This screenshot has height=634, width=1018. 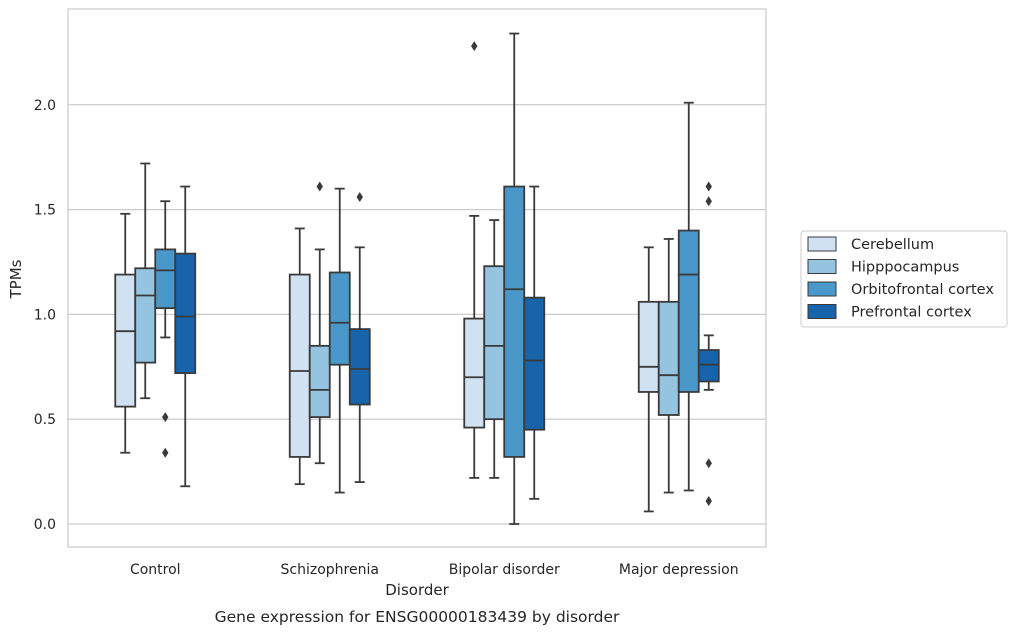 What do you see at coordinates (679, 570) in the screenshot?
I see `x-tick-label: Major depression` at bounding box center [679, 570].